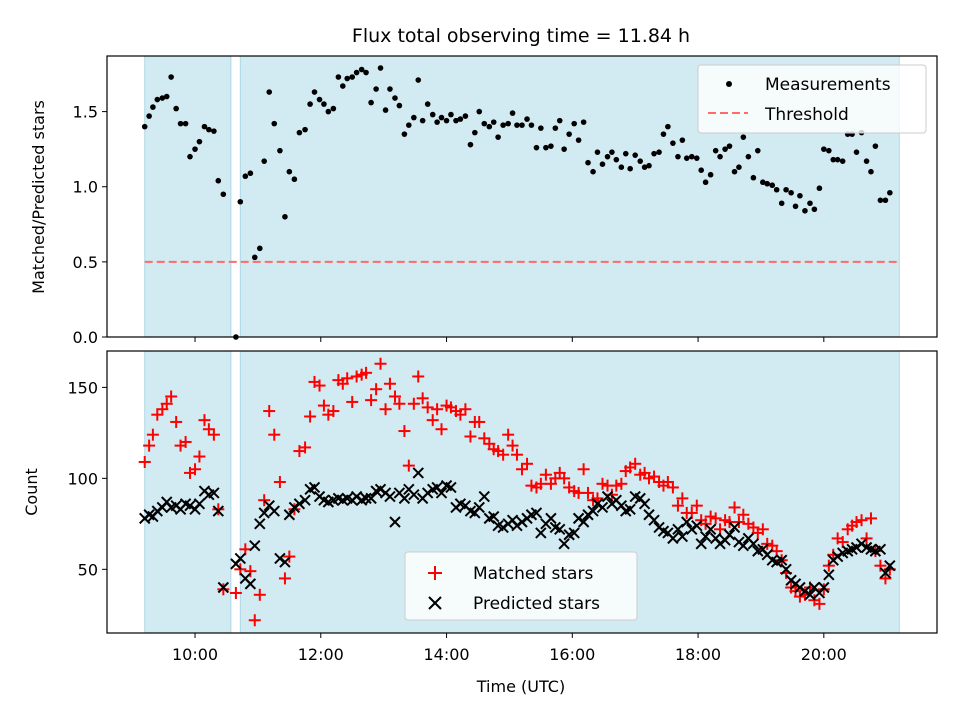 This screenshot has height=724, width=960. What do you see at coordinates (572, 654) in the screenshot?
I see `x-tick-label: 16:00` at bounding box center [572, 654].